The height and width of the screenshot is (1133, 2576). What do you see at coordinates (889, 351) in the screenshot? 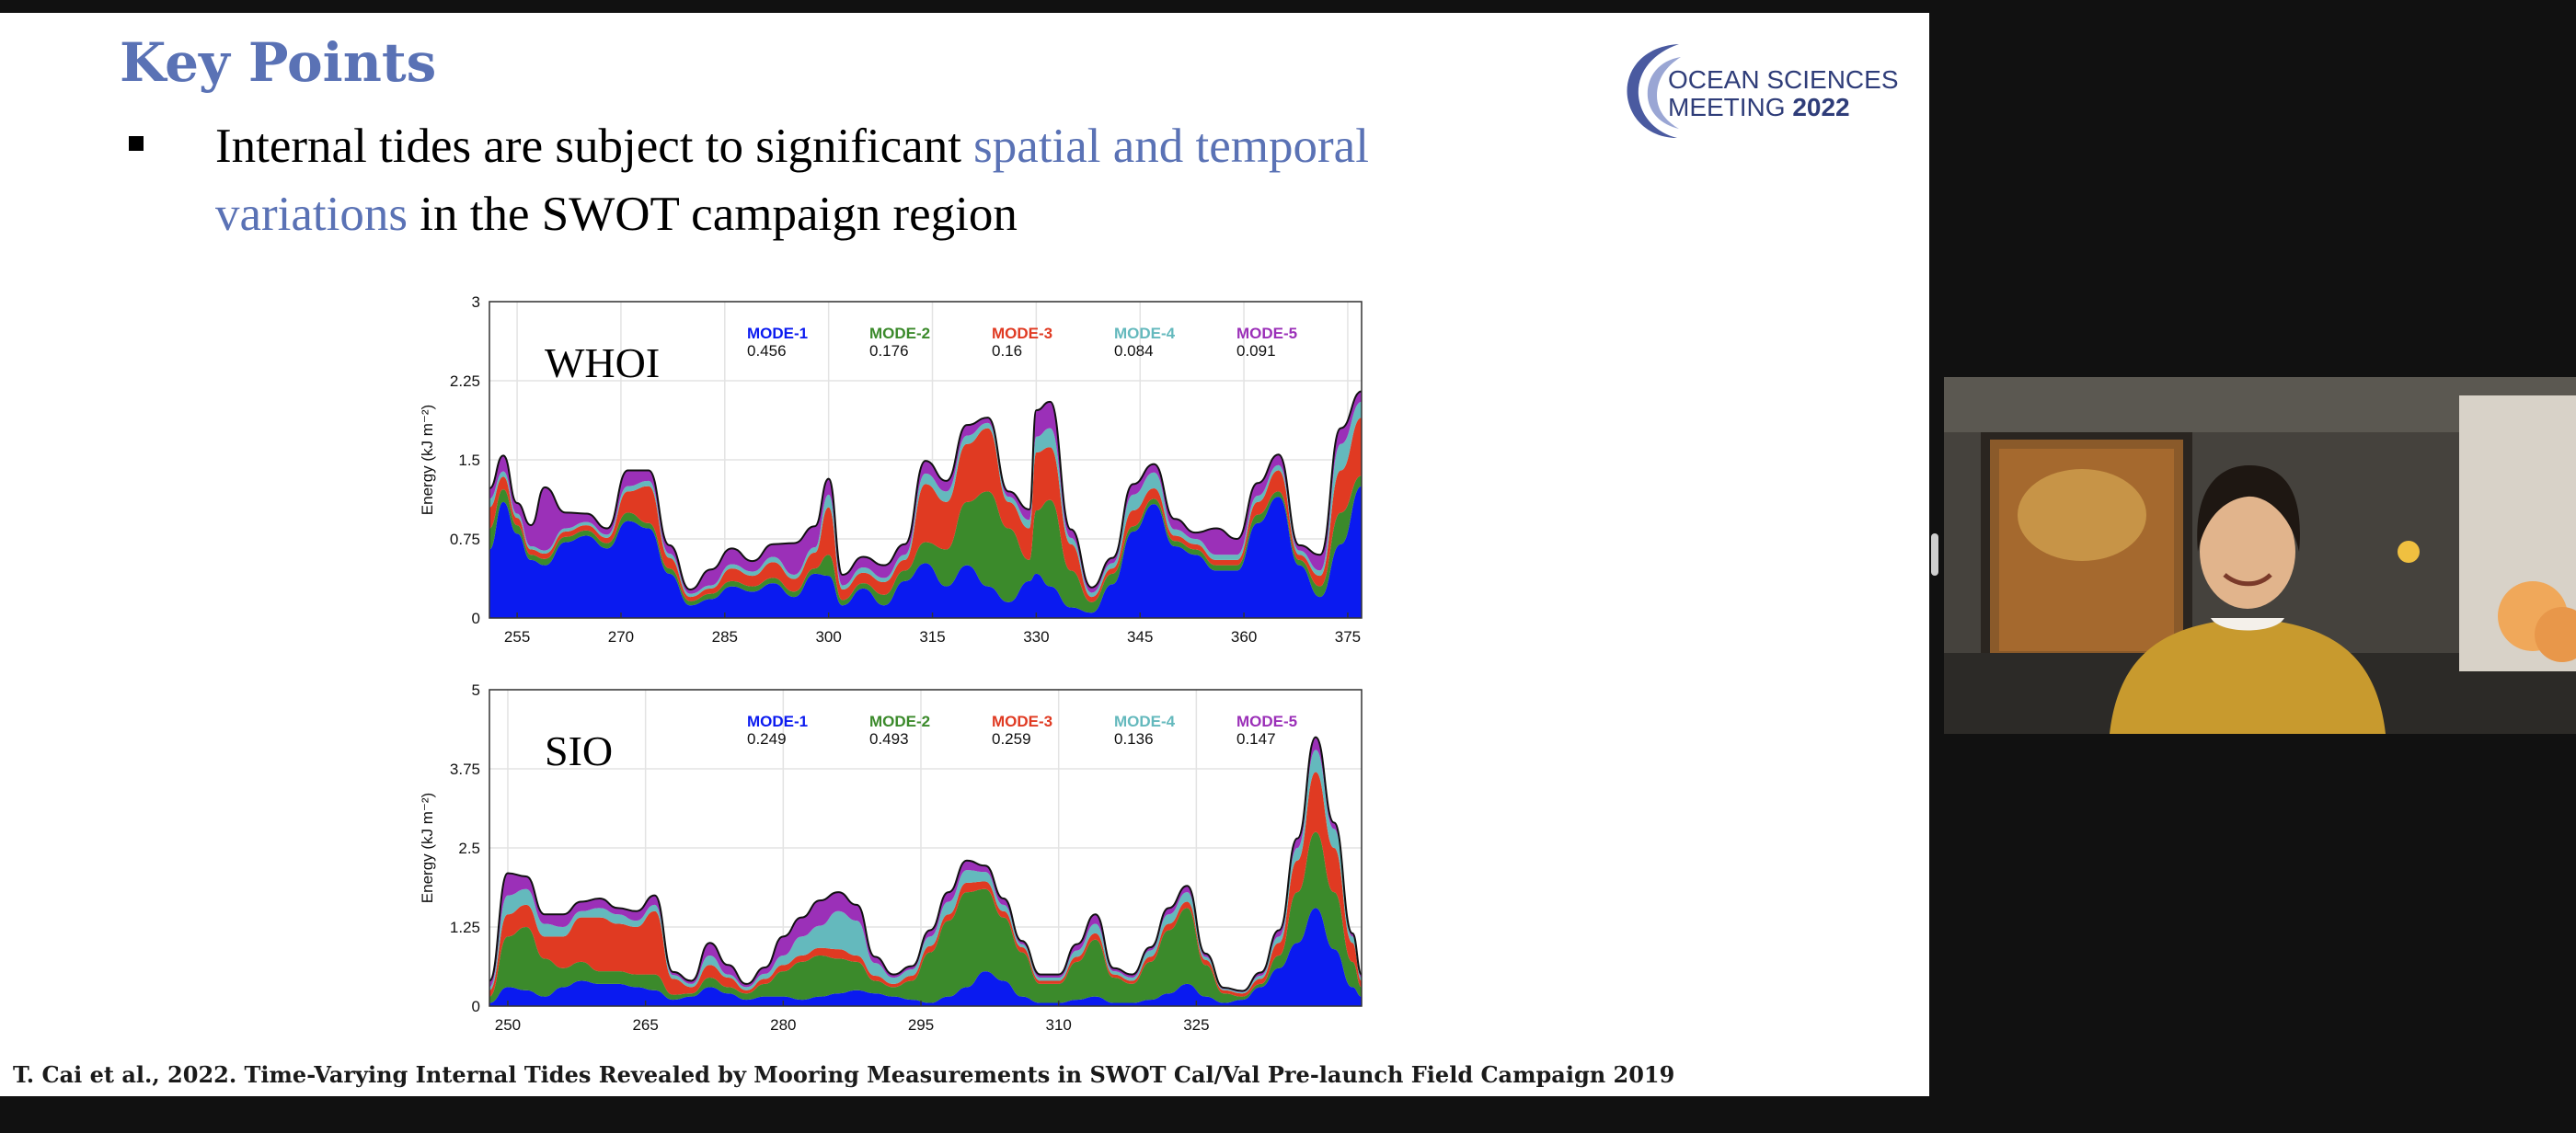
I see `legend-value: 0.176` at bounding box center [889, 351].